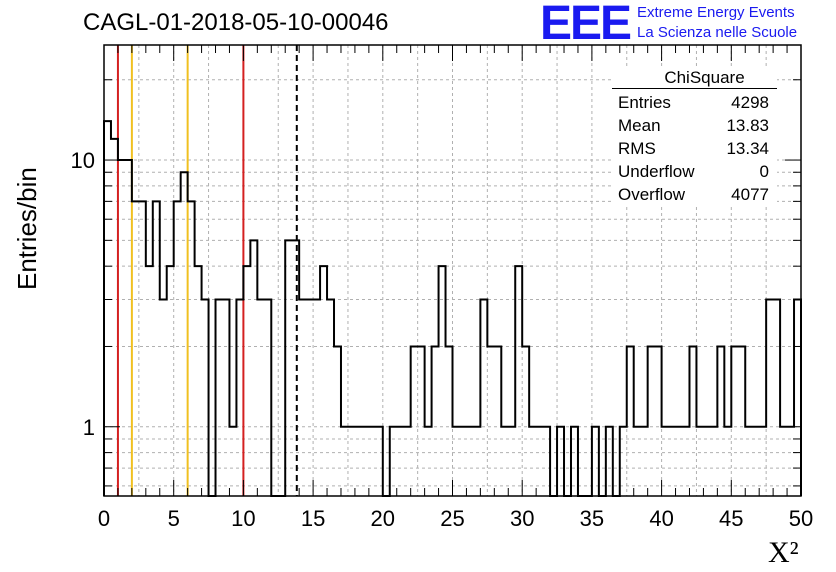 The image size is (836, 572). I want to click on x-tick-label: 5, so click(174, 518).